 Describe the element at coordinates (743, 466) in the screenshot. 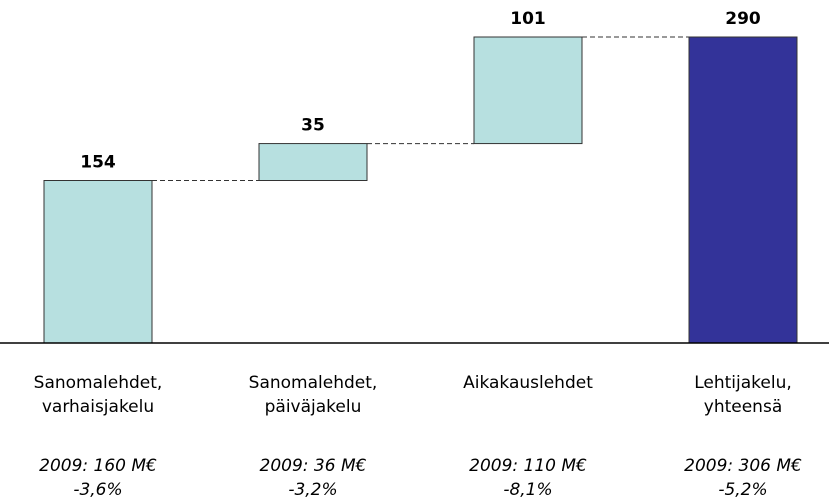

I see `note-label: 2009: 306 M€` at that location.